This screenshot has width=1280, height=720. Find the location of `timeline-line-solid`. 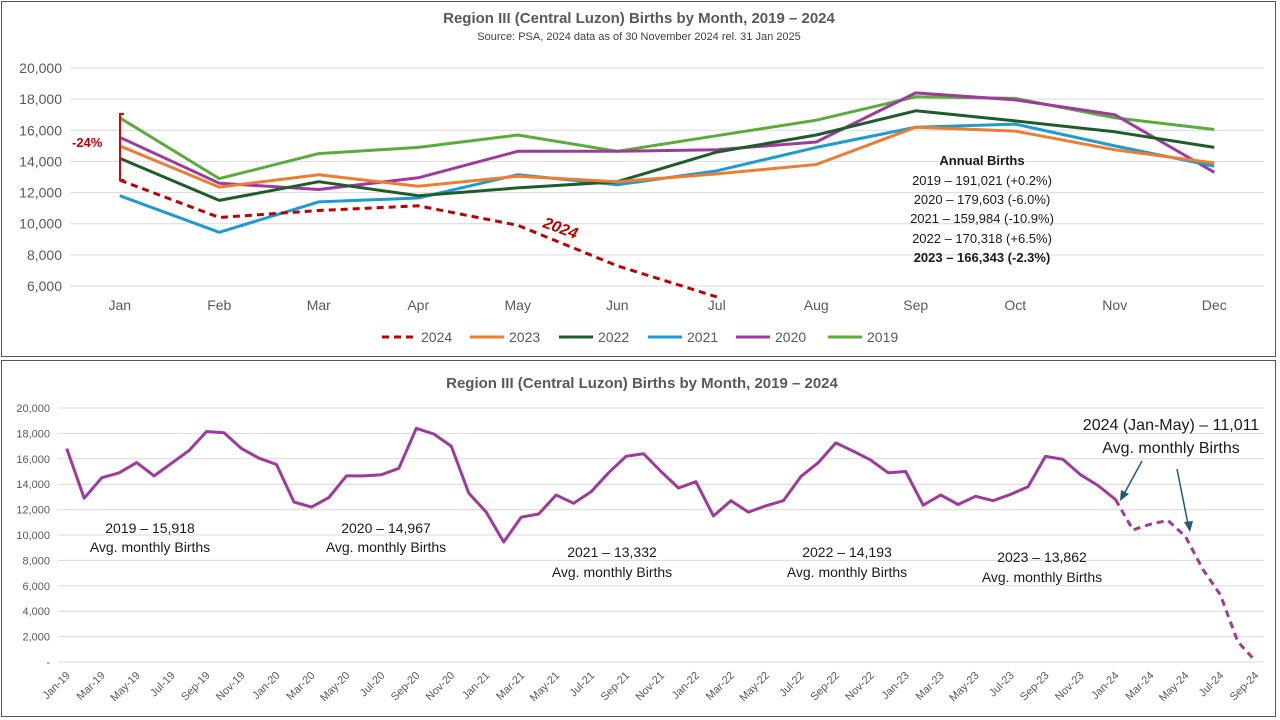

timeline-line-solid is located at coordinates (591, 485).